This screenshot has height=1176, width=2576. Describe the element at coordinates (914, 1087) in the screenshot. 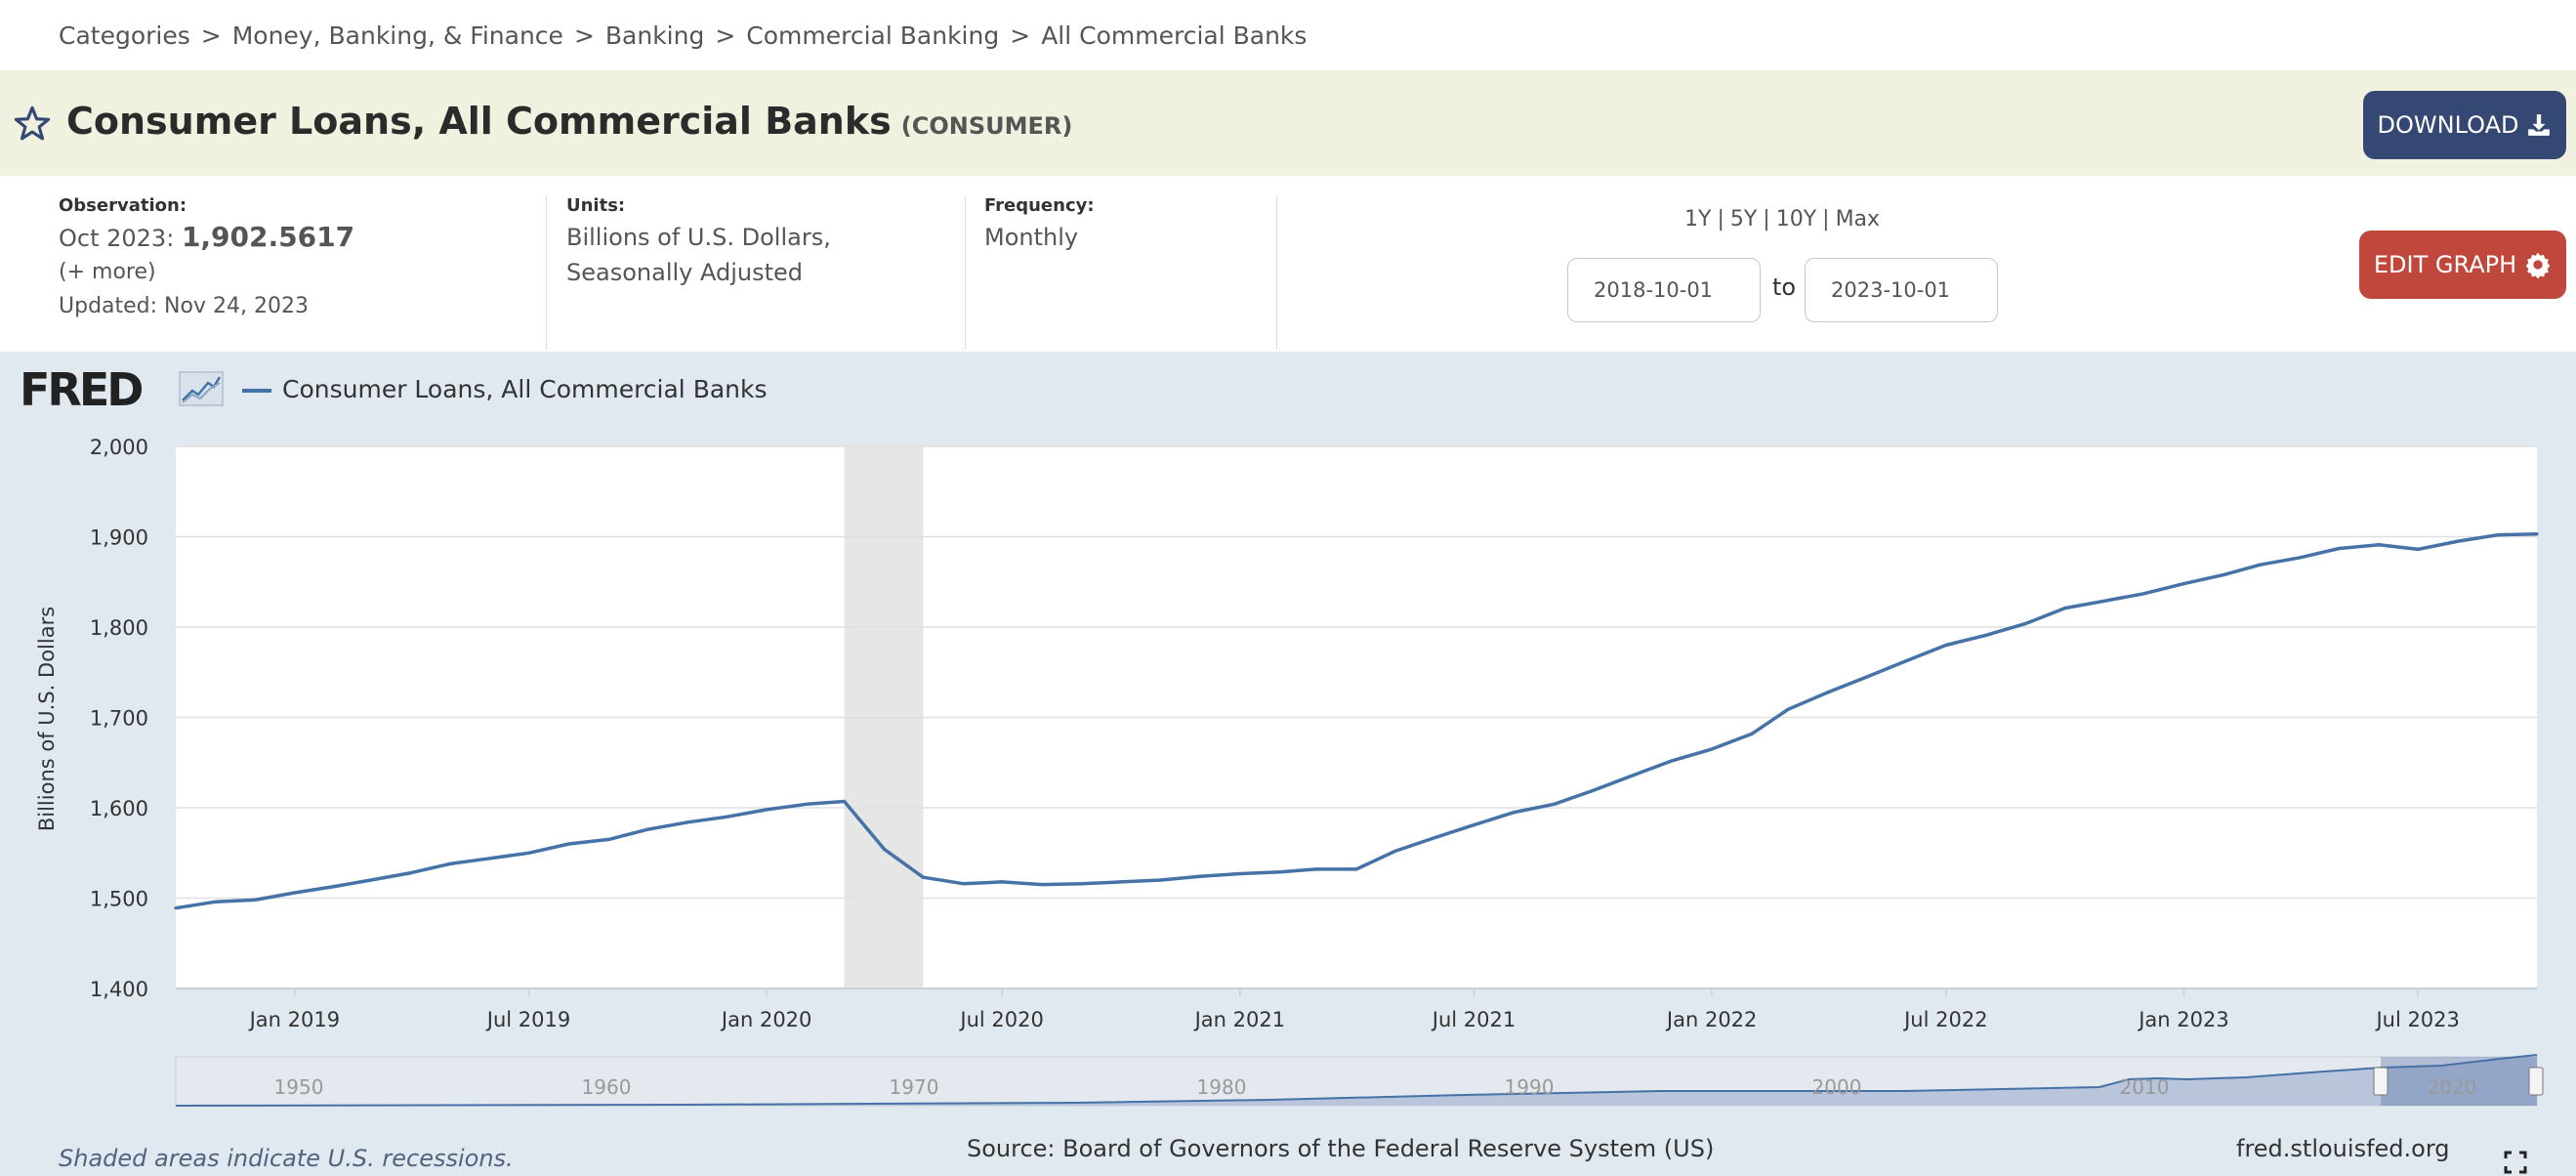

I see `navigator-year-label: 1970` at that location.